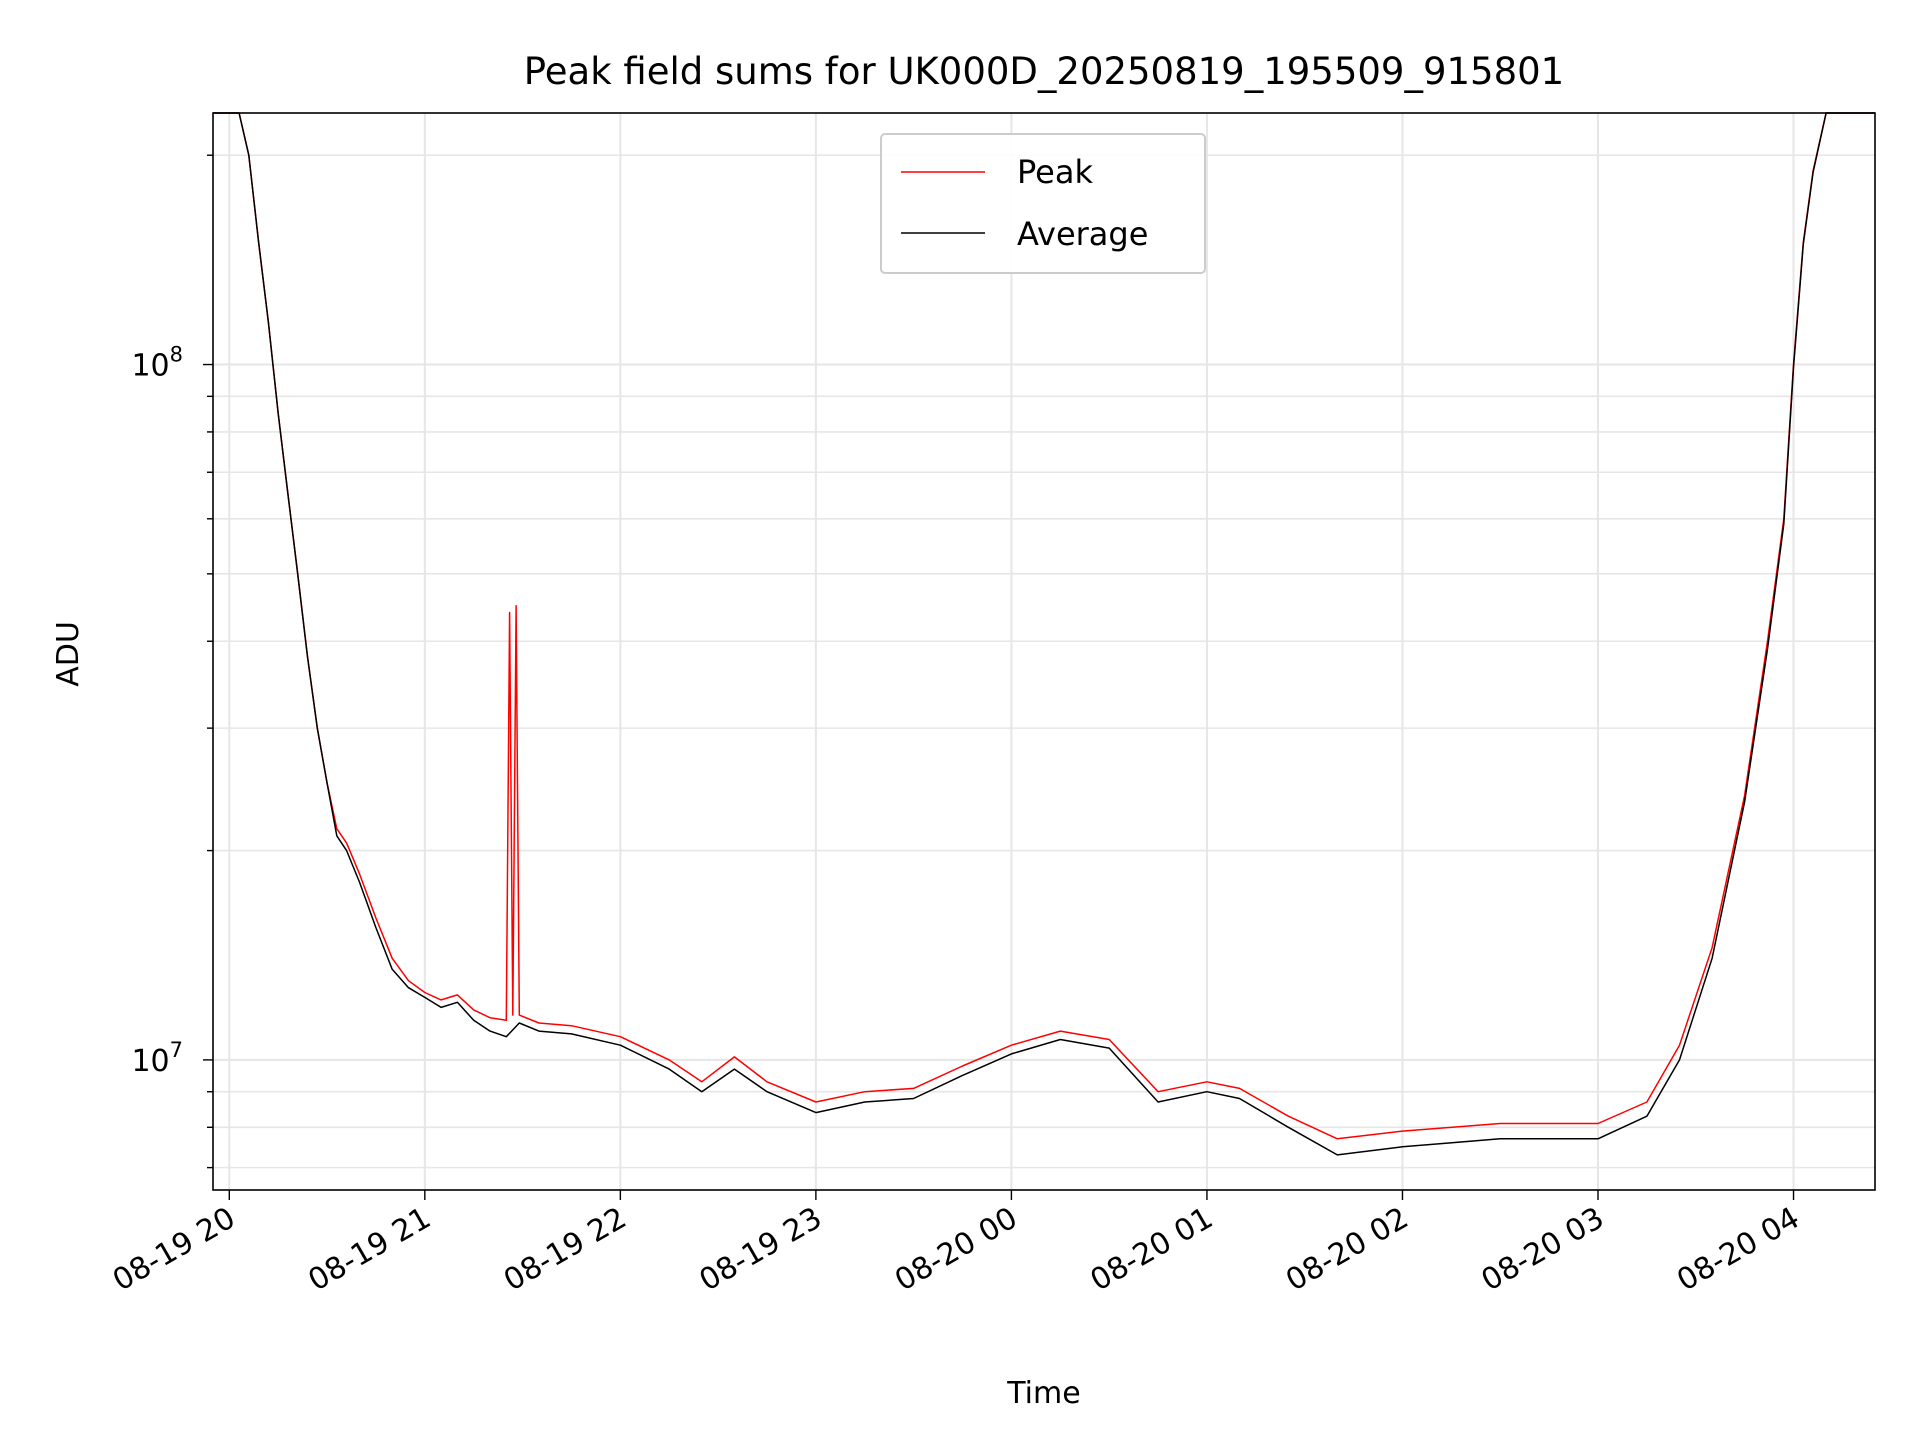 The height and width of the screenshot is (1440, 1920). I want to click on legend: Peak Average, so click(1043, 203).